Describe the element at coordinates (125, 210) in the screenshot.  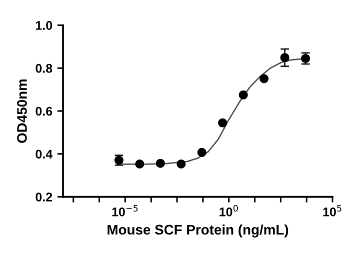
I see `x-tick-label: 10$^{−5}$` at that location.